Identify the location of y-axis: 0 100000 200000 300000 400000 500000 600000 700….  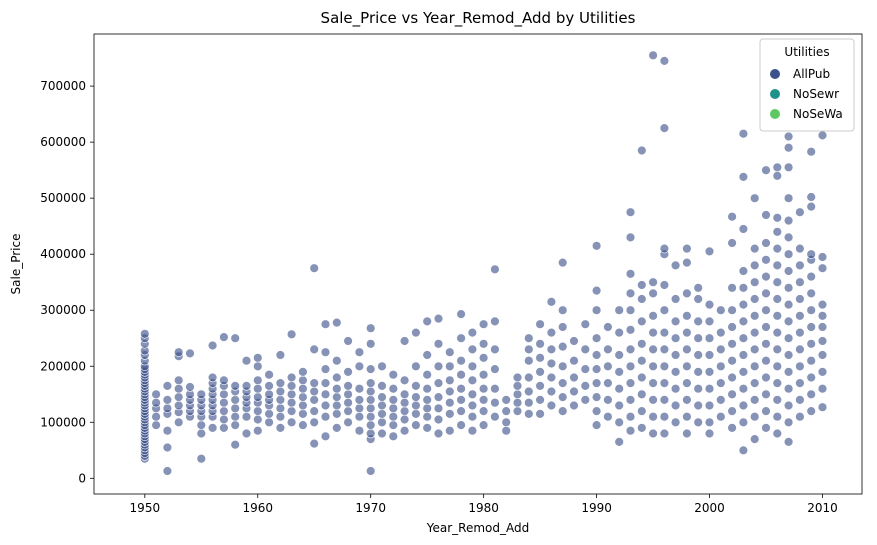
(67, 282).